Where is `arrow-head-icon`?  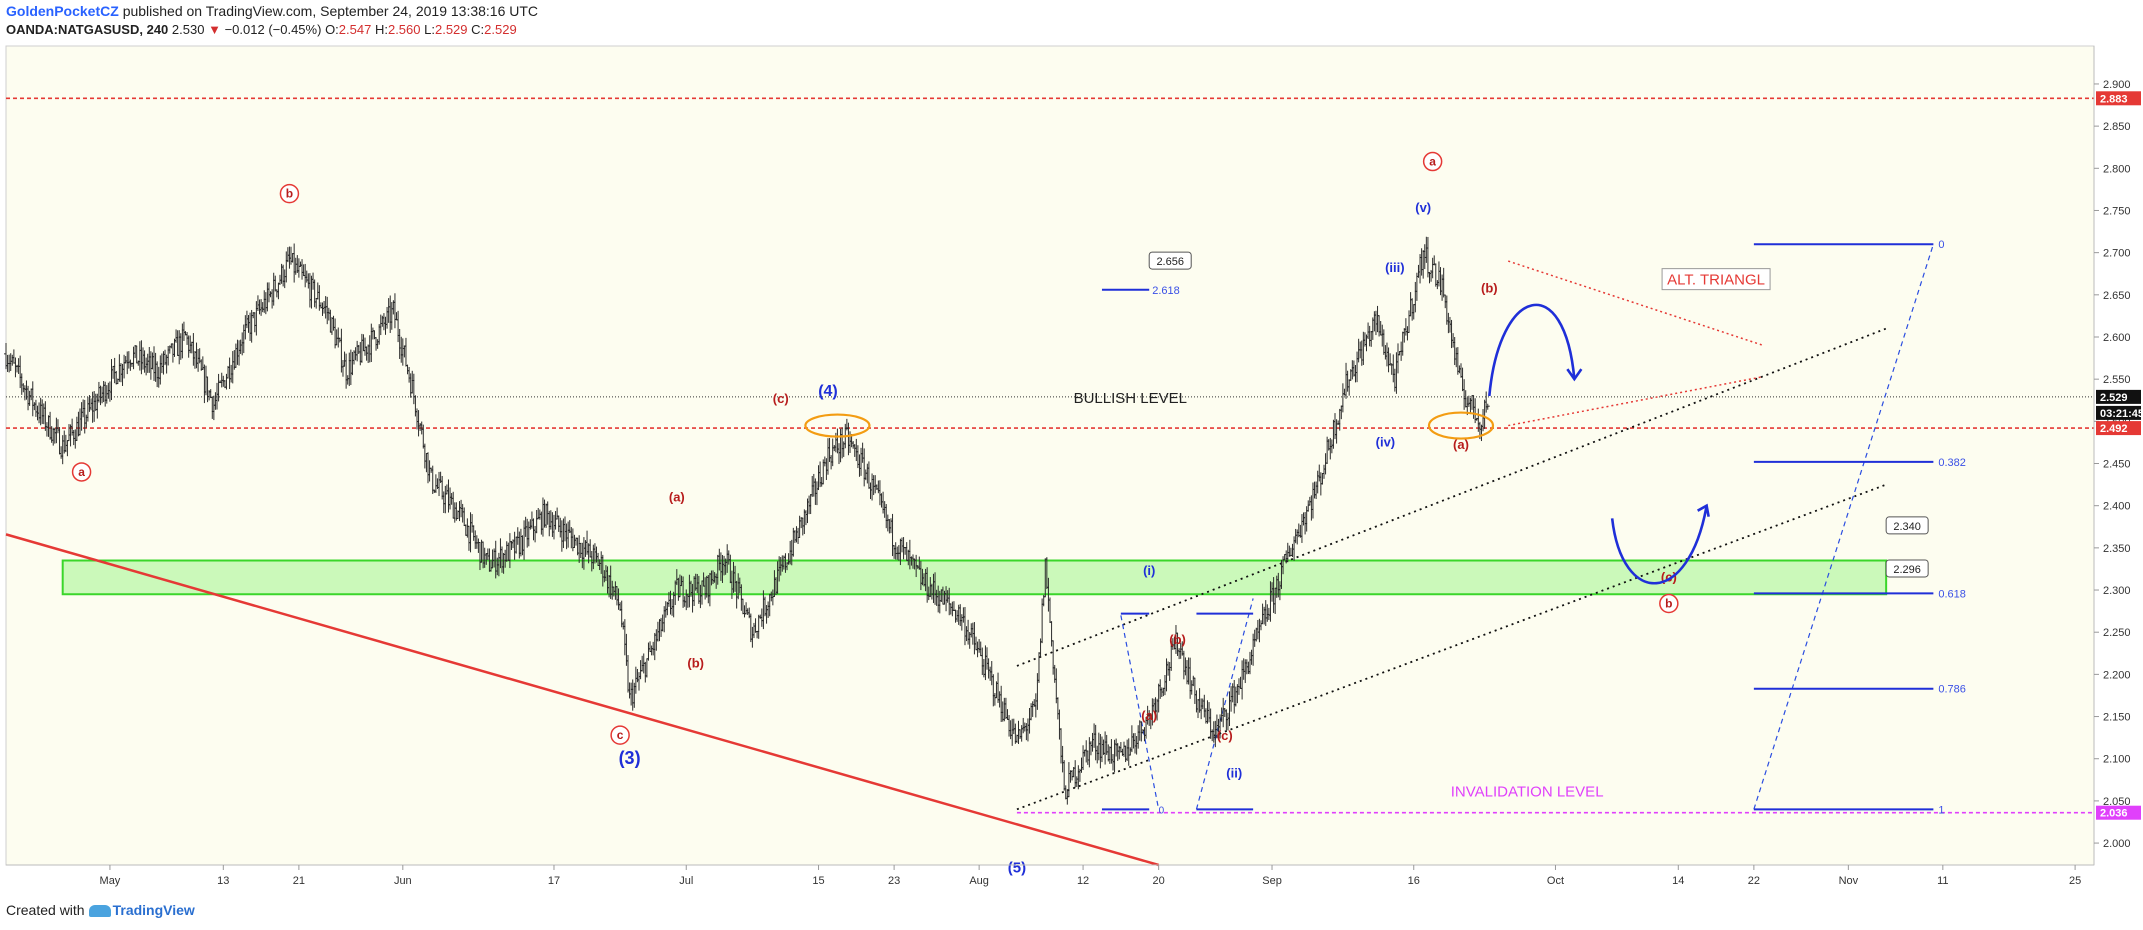 arrow-head-icon is located at coordinates (1703, 510).